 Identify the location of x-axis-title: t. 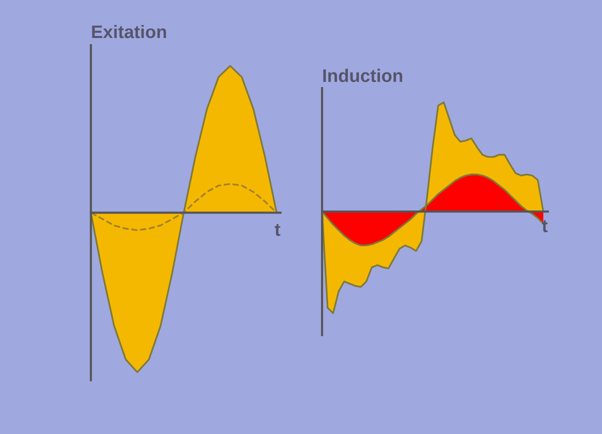
(277, 230).